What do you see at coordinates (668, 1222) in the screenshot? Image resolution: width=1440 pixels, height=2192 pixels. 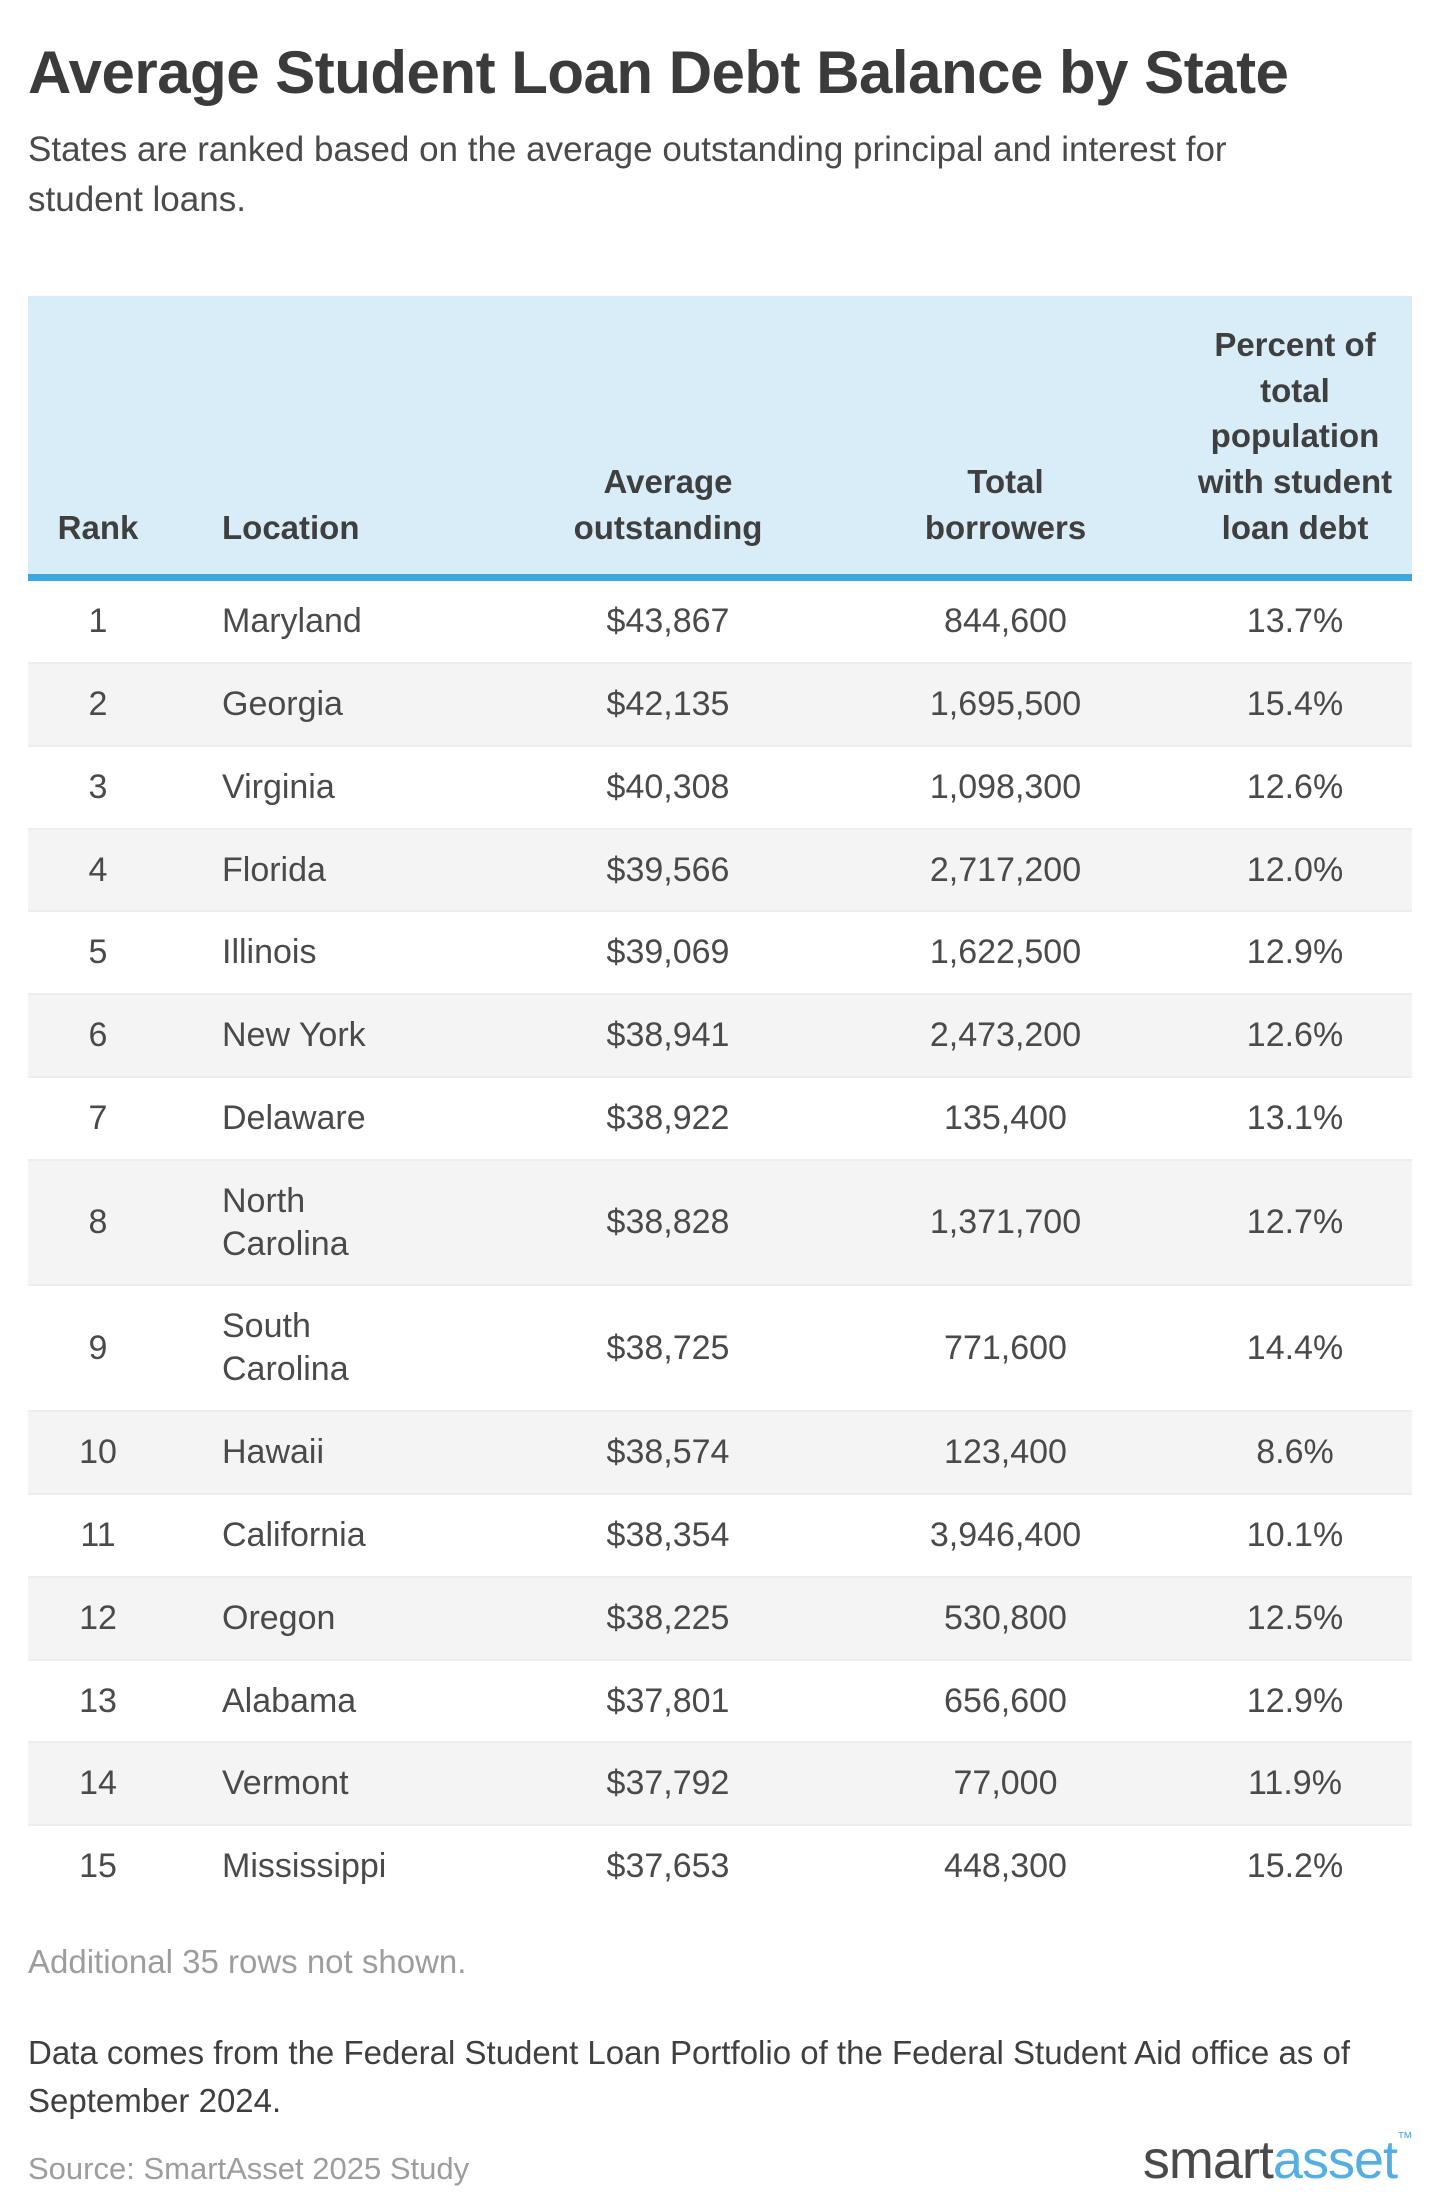 I see `average-outstanding-cell: $38,828` at bounding box center [668, 1222].